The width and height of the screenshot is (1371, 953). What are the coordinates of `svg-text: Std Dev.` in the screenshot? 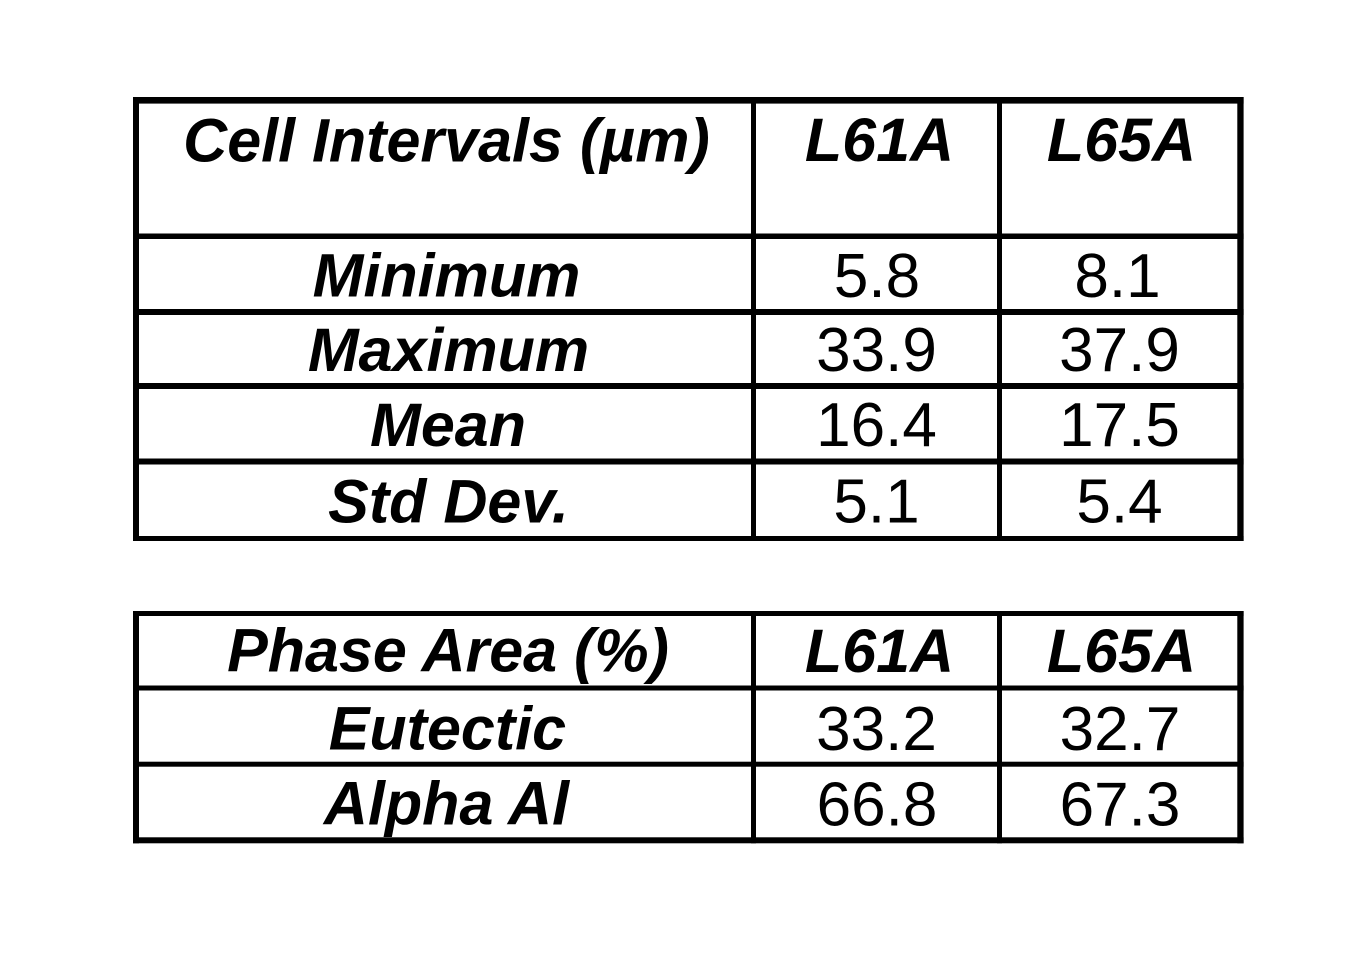 It's located at (448, 502).